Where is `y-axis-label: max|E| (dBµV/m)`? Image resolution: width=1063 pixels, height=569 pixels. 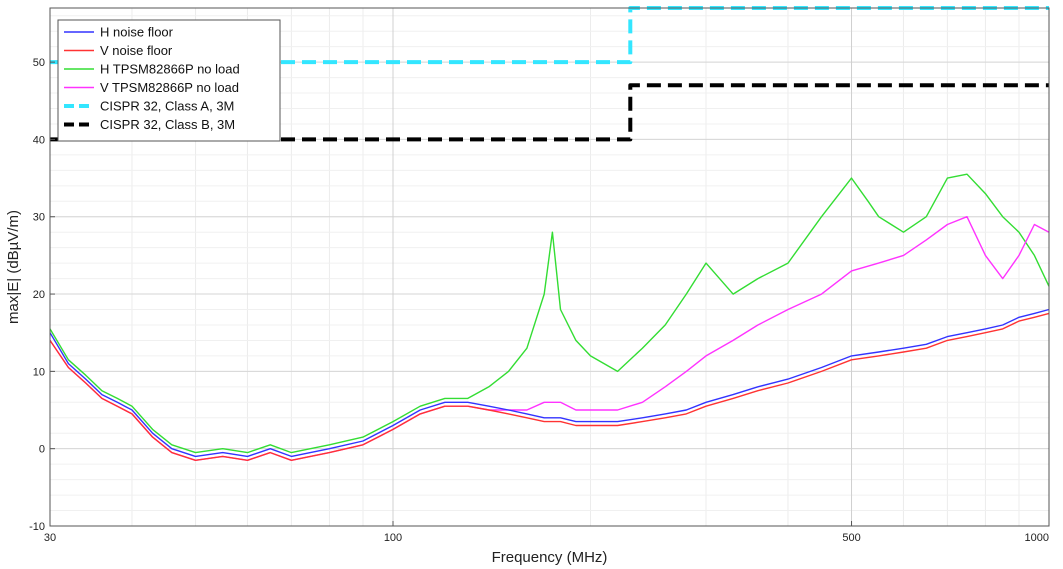 y-axis-label: max|E| (dBµV/m) is located at coordinates (13, 267).